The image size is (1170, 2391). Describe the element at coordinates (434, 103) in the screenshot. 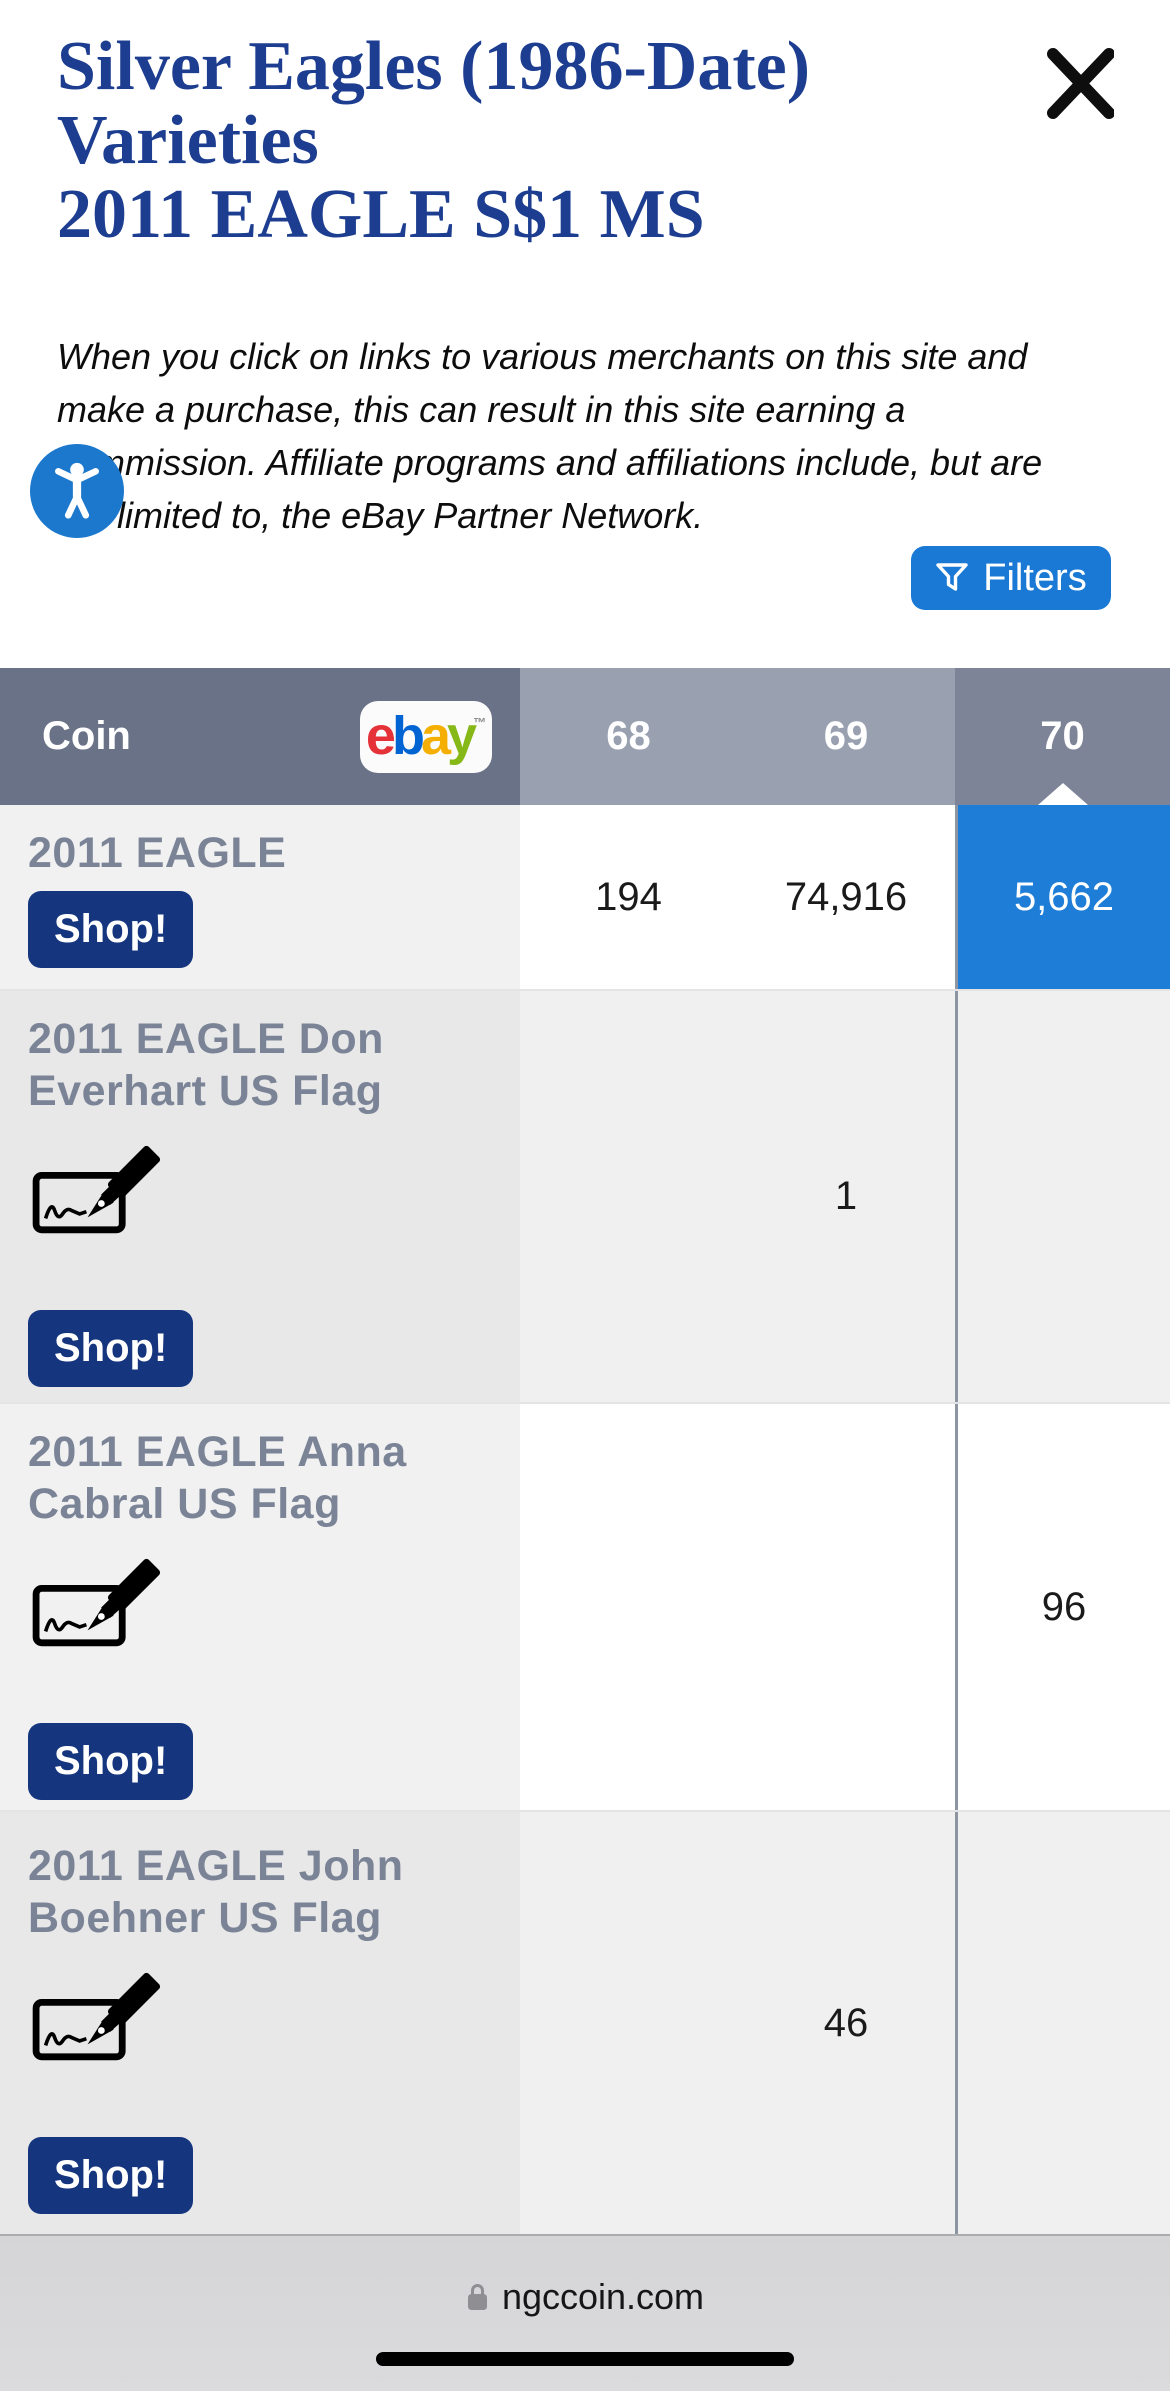

I see `page-title: Silver Eagles (1986-Date) Varieties` at that location.